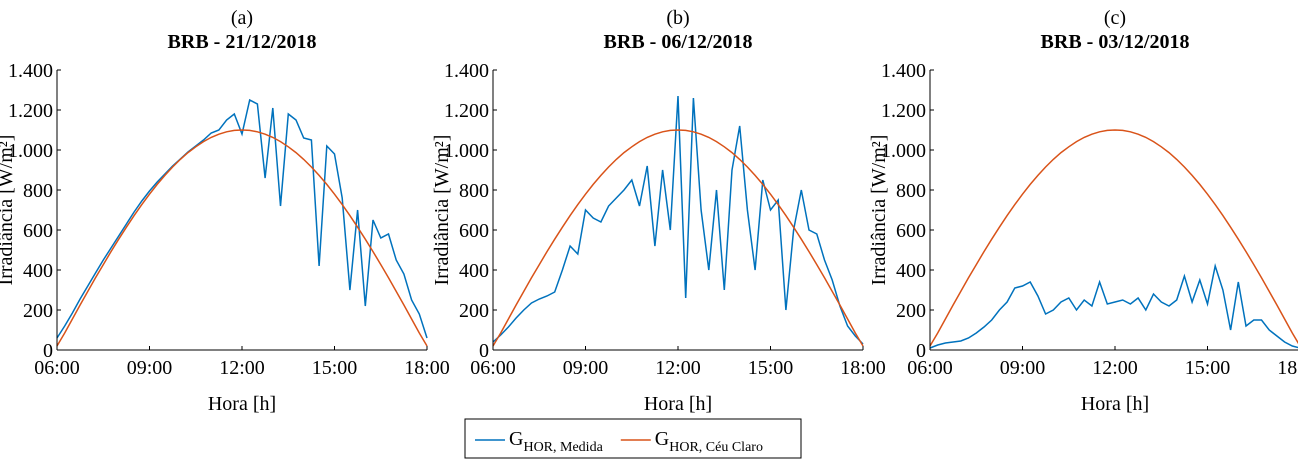  What do you see at coordinates (716, 447) in the screenshot?
I see `legend-subscript: HOR, Céu Claro` at bounding box center [716, 447].